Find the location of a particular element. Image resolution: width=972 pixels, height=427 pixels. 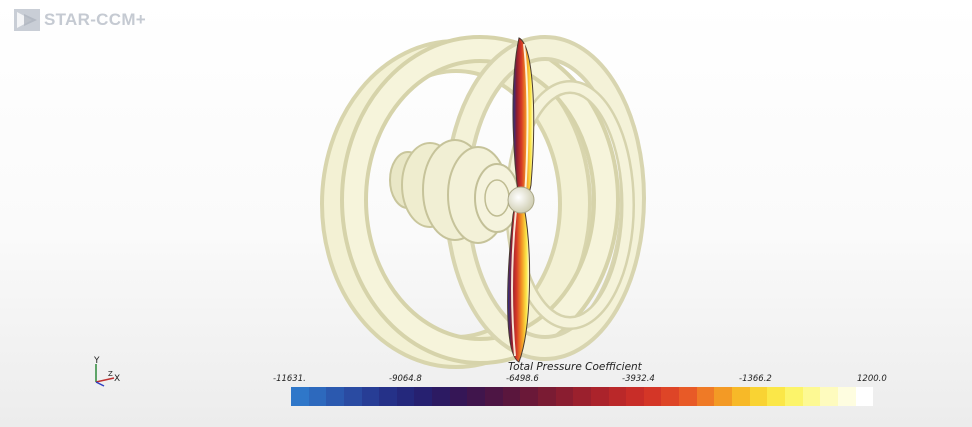

pressure-colorbar is located at coordinates (582, 396).